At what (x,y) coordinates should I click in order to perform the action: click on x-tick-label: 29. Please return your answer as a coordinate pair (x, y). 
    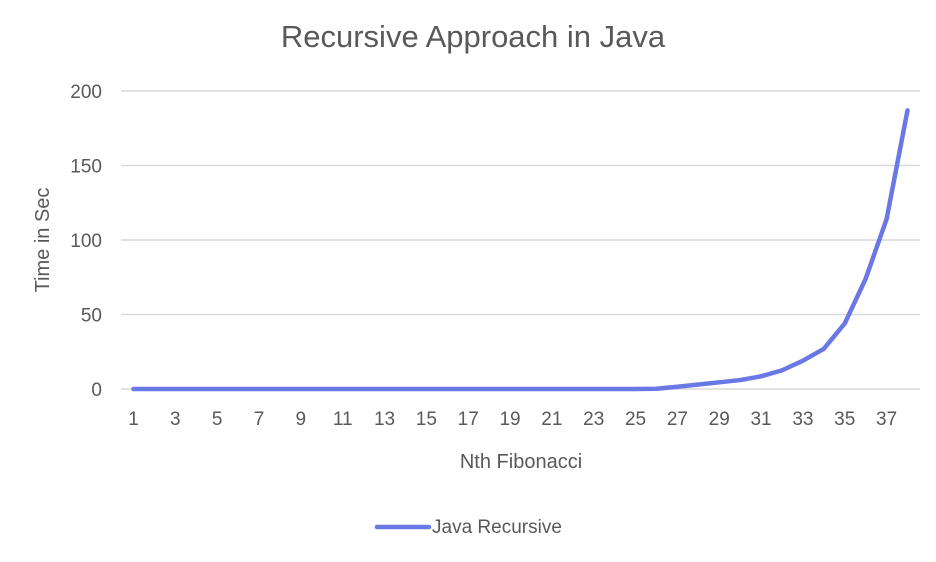
    Looking at the image, I should click on (719, 419).